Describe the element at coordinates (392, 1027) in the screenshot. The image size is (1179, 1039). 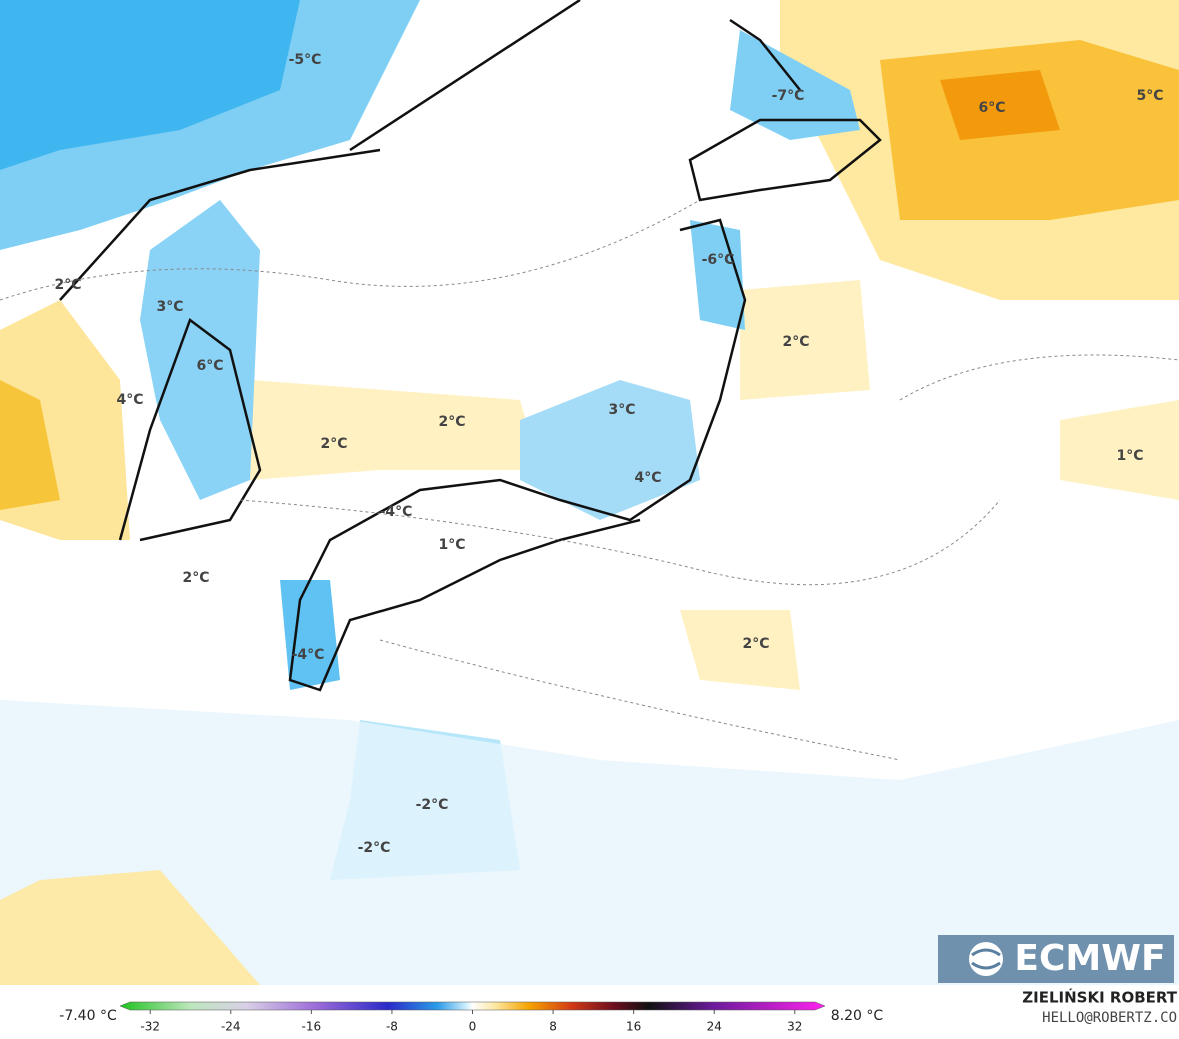
I see `colorbar-tick-label: -8` at that location.